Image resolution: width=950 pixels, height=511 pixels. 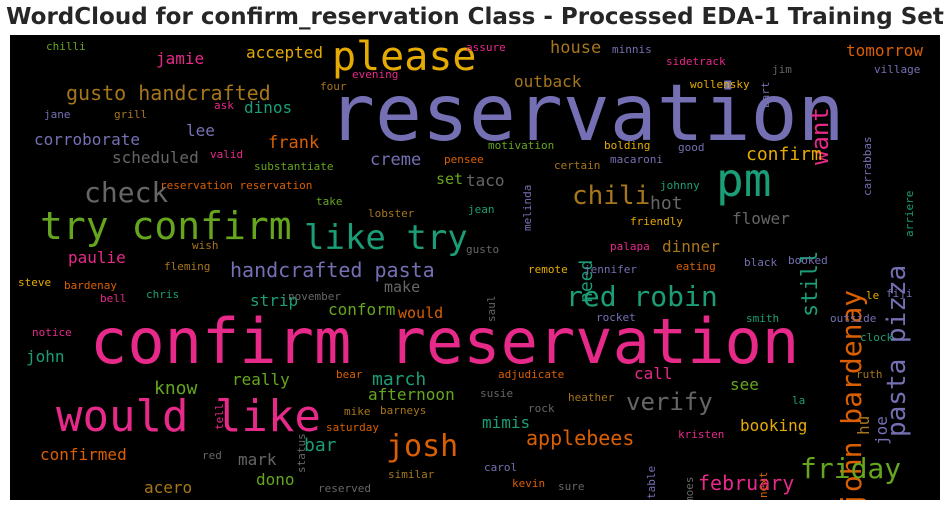 What do you see at coordinates (691, 246) in the screenshot?
I see `word-dinner: dinner` at bounding box center [691, 246].